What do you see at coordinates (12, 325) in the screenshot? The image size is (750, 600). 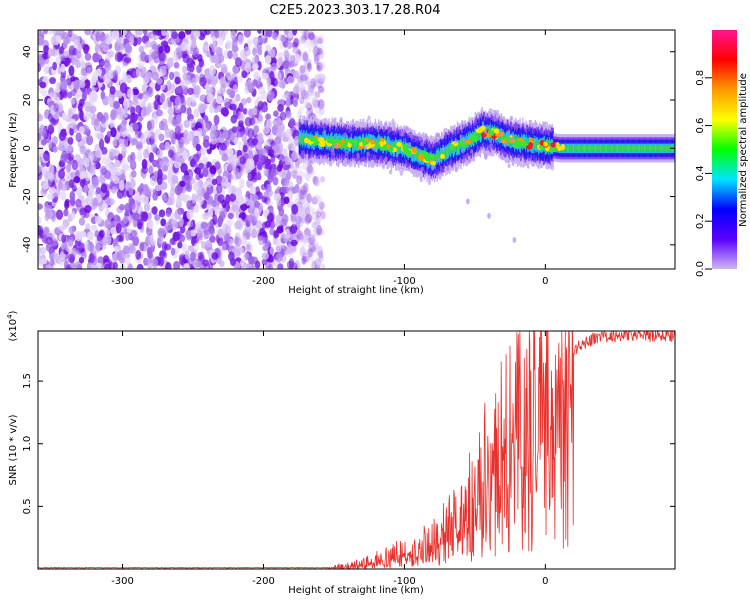 I see `snr-multiplier: (x104)` at bounding box center [12, 325].